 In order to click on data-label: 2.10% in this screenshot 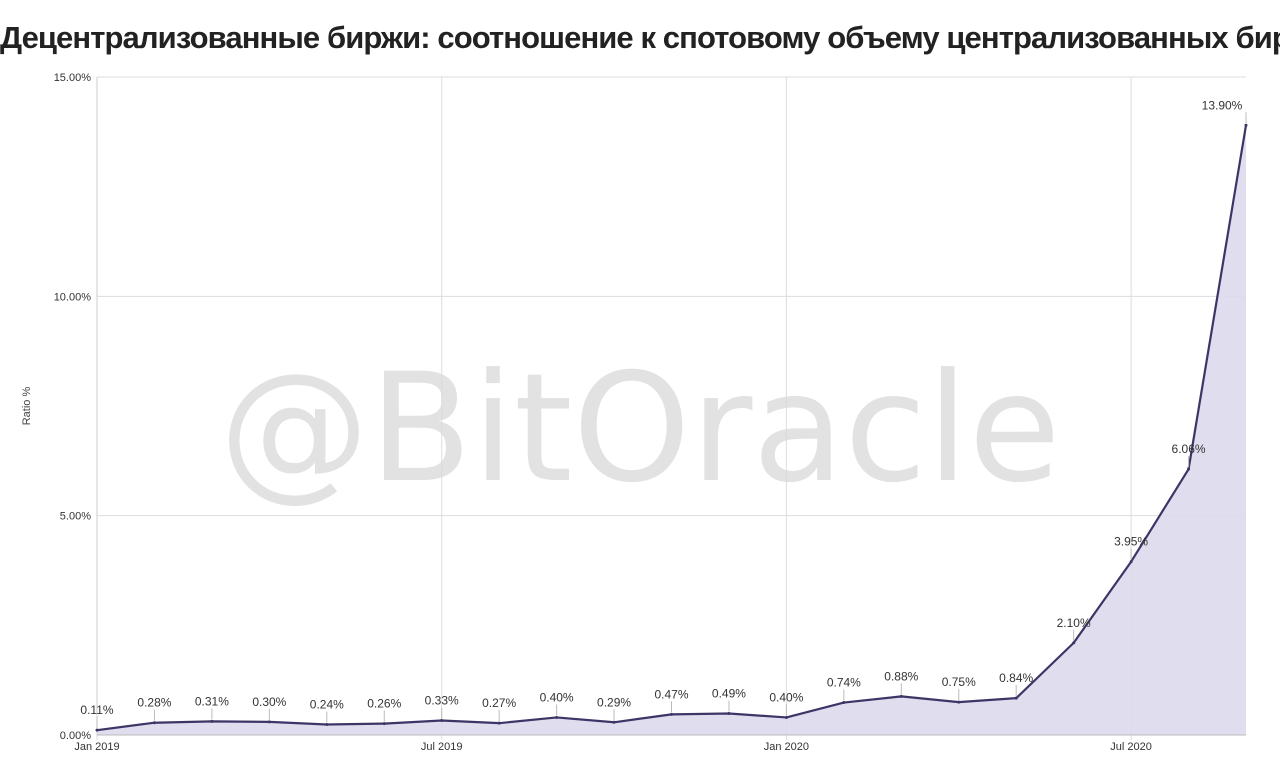, I will do `click(1074, 623)`.